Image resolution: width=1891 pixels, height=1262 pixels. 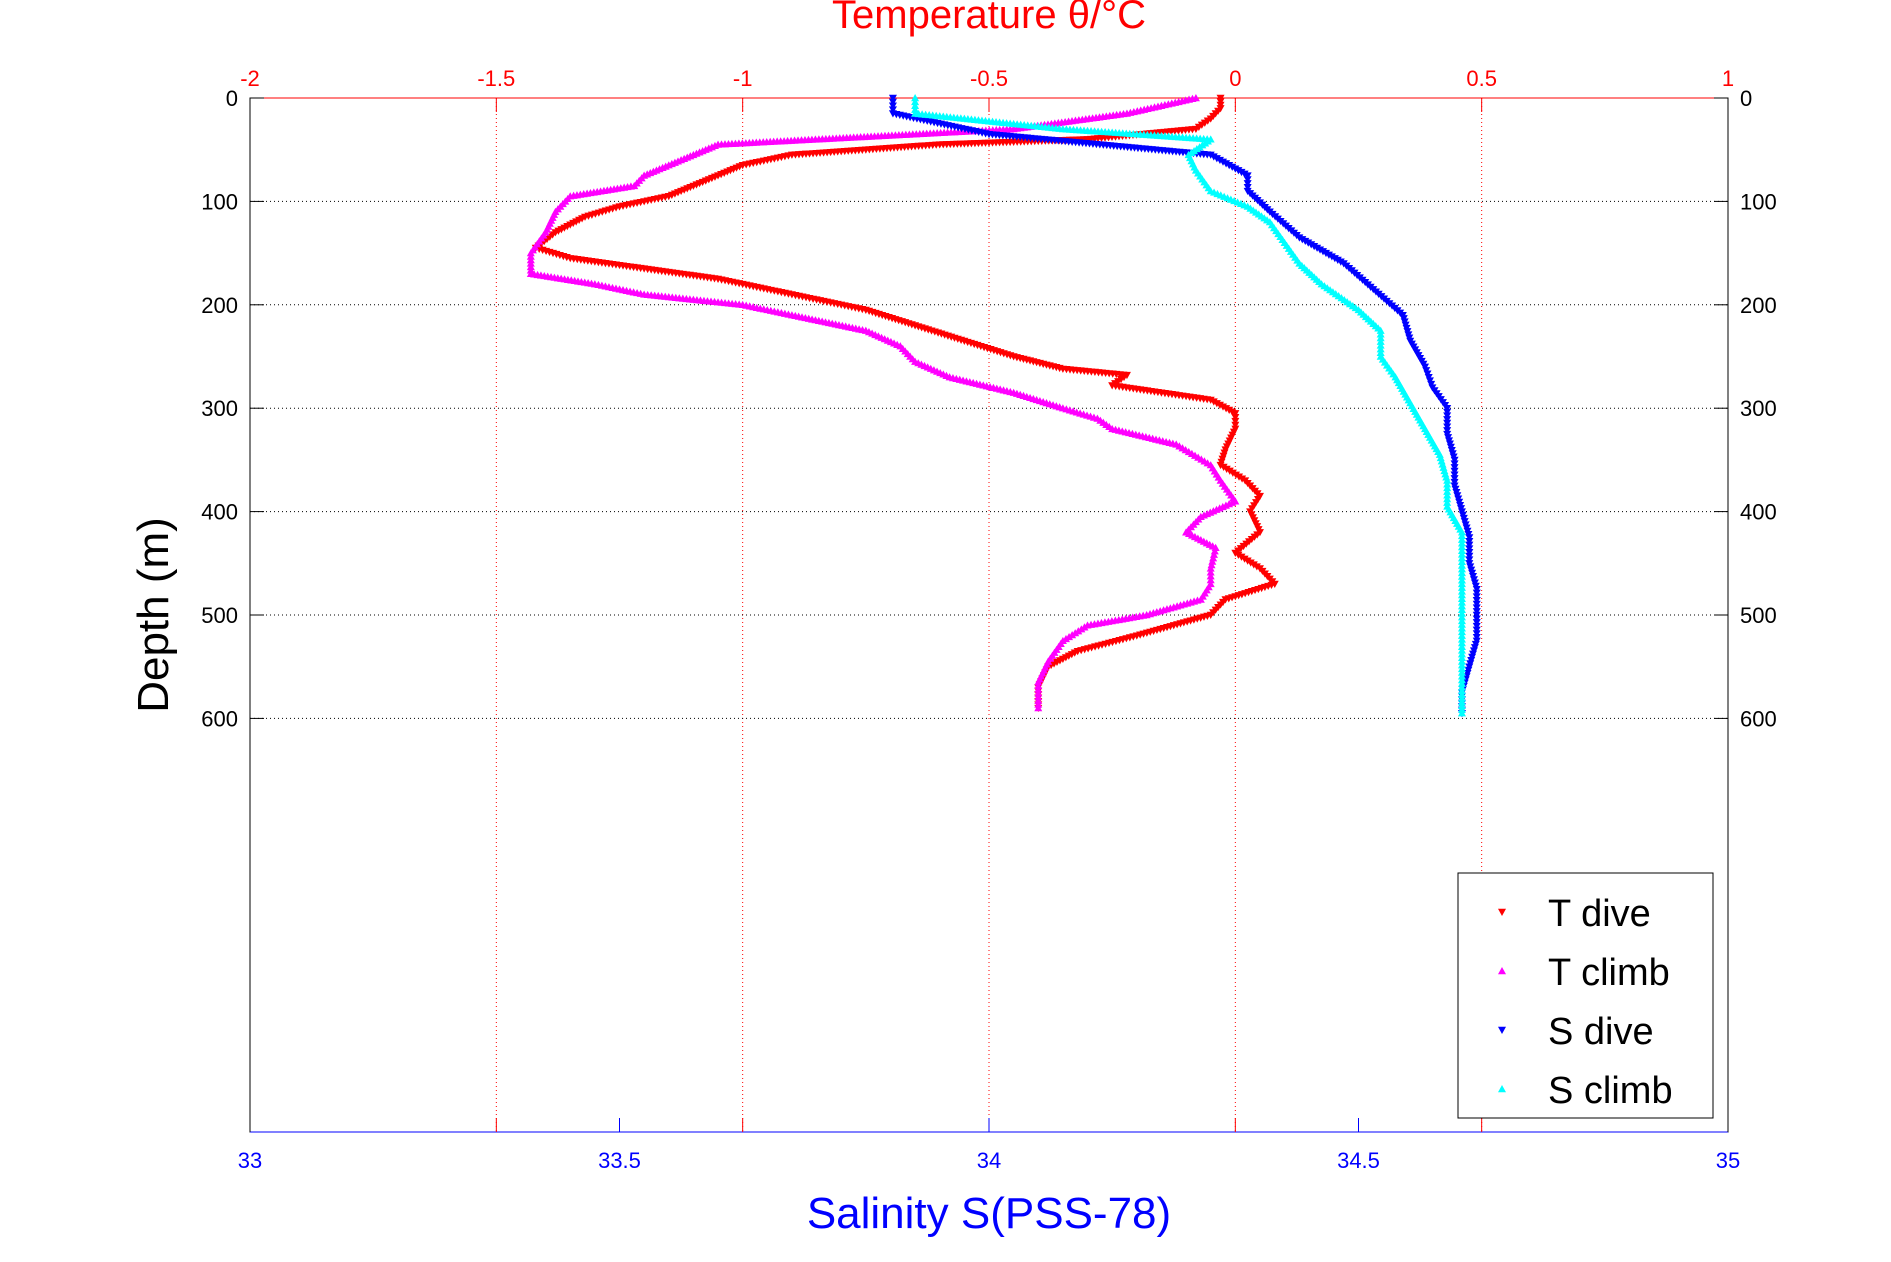 What do you see at coordinates (250, 78) in the screenshot?
I see `x-top-tick-label: -2` at bounding box center [250, 78].